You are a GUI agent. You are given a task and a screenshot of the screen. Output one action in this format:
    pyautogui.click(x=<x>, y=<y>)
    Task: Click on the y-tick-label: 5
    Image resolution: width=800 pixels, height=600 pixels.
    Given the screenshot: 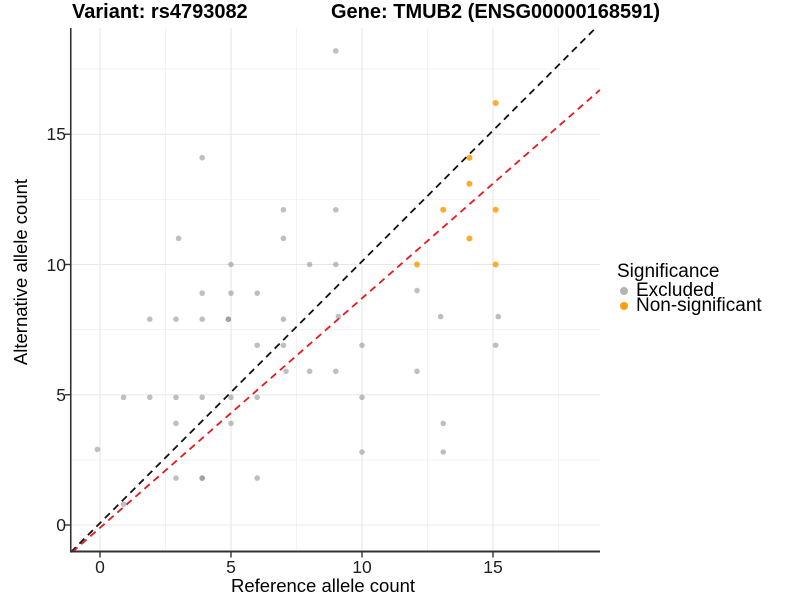 What is the action you would take?
    pyautogui.click(x=61, y=394)
    